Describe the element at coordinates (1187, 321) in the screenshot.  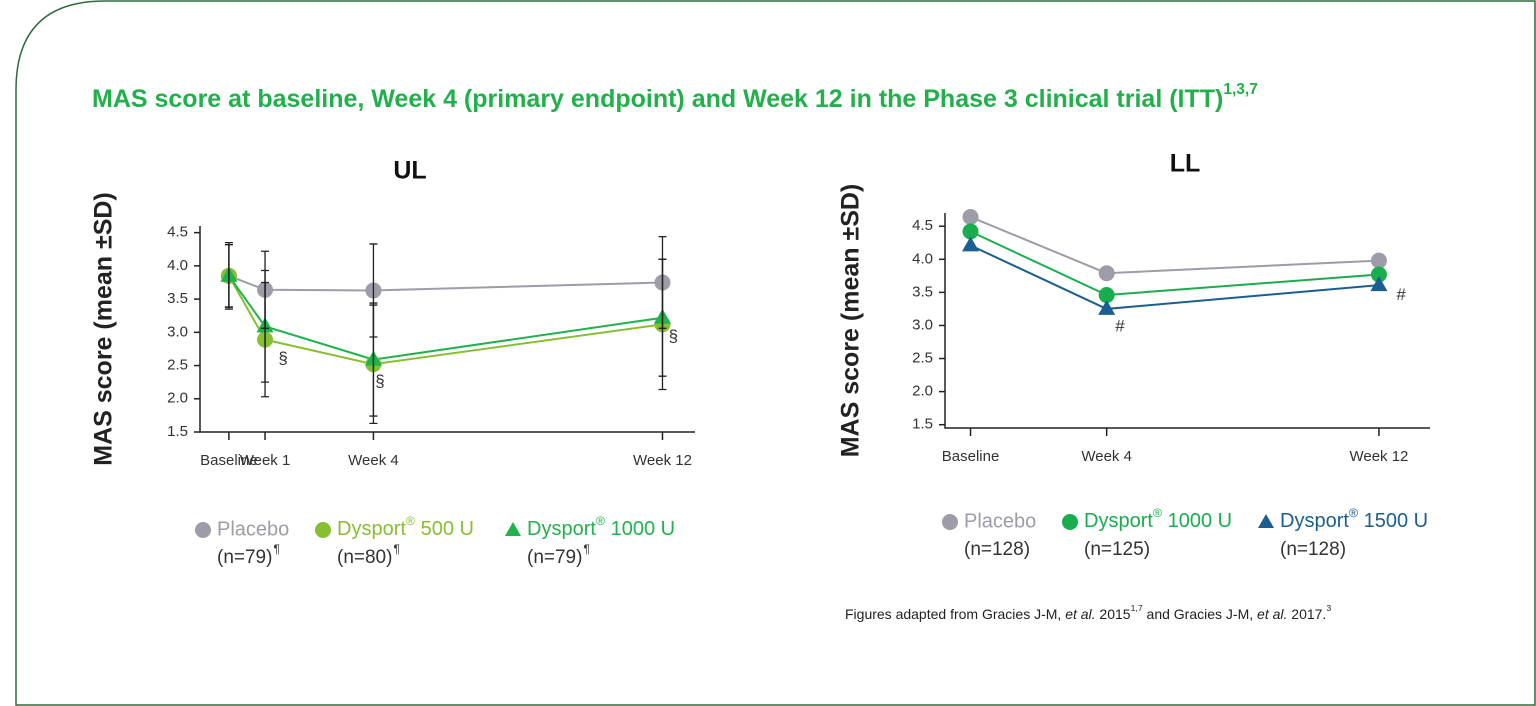
I see `axis-line` at that location.